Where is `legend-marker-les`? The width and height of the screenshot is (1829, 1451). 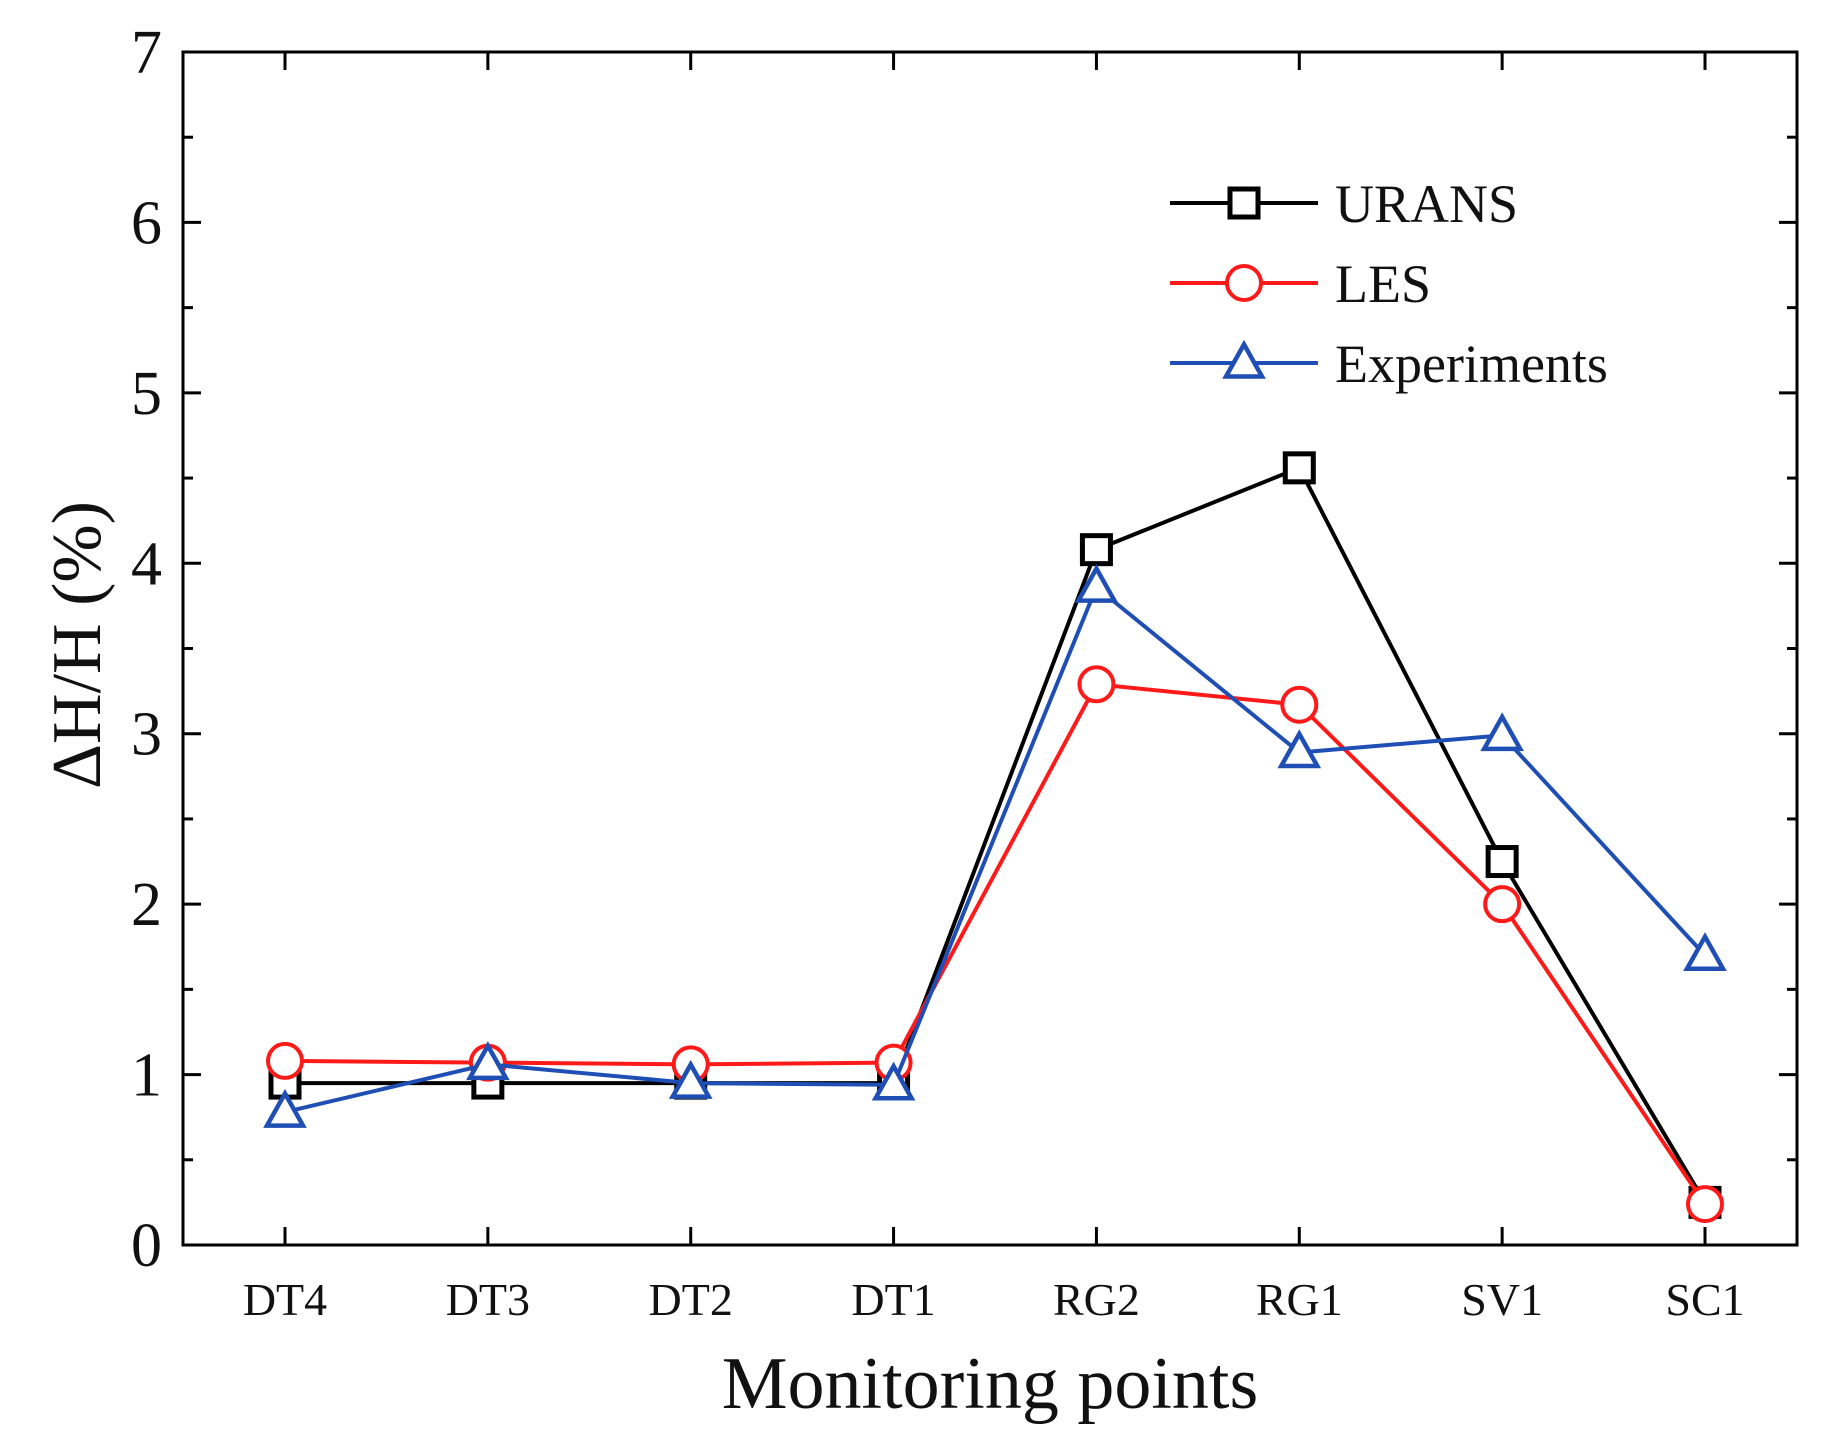
legend-marker-les is located at coordinates (1244, 283).